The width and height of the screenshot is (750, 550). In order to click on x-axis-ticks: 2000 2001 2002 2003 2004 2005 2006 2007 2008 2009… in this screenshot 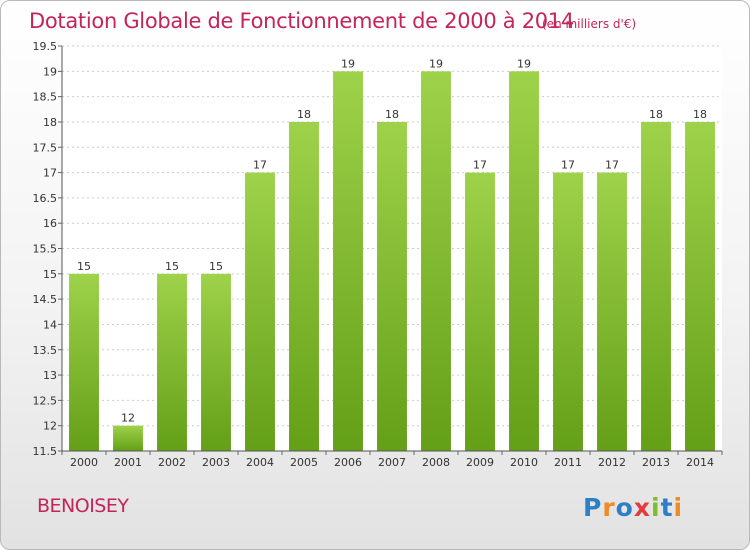, I will do `click(392, 460)`.